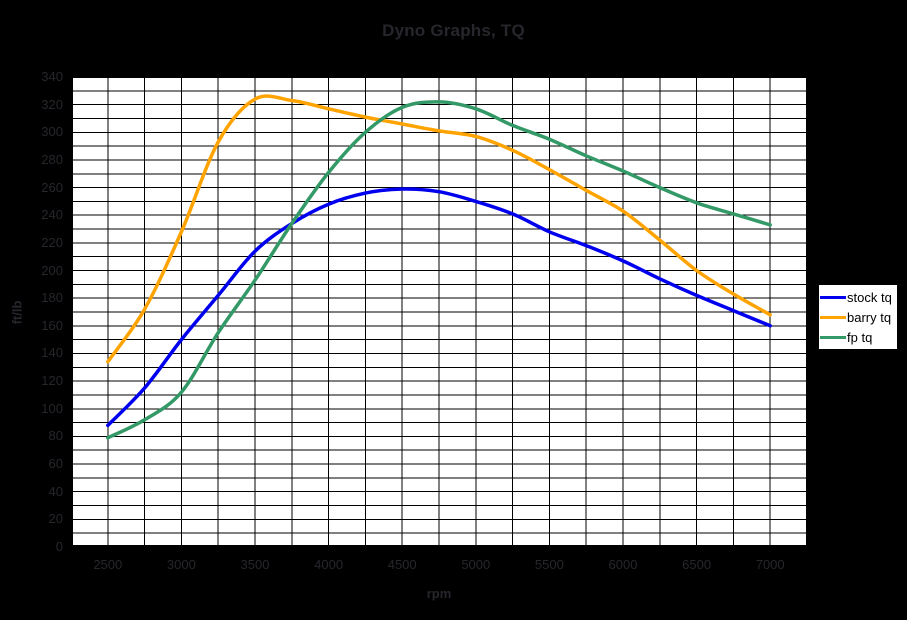 The height and width of the screenshot is (620, 907). What do you see at coordinates (770, 564) in the screenshot?
I see `x-tick-label: 7000` at bounding box center [770, 564].